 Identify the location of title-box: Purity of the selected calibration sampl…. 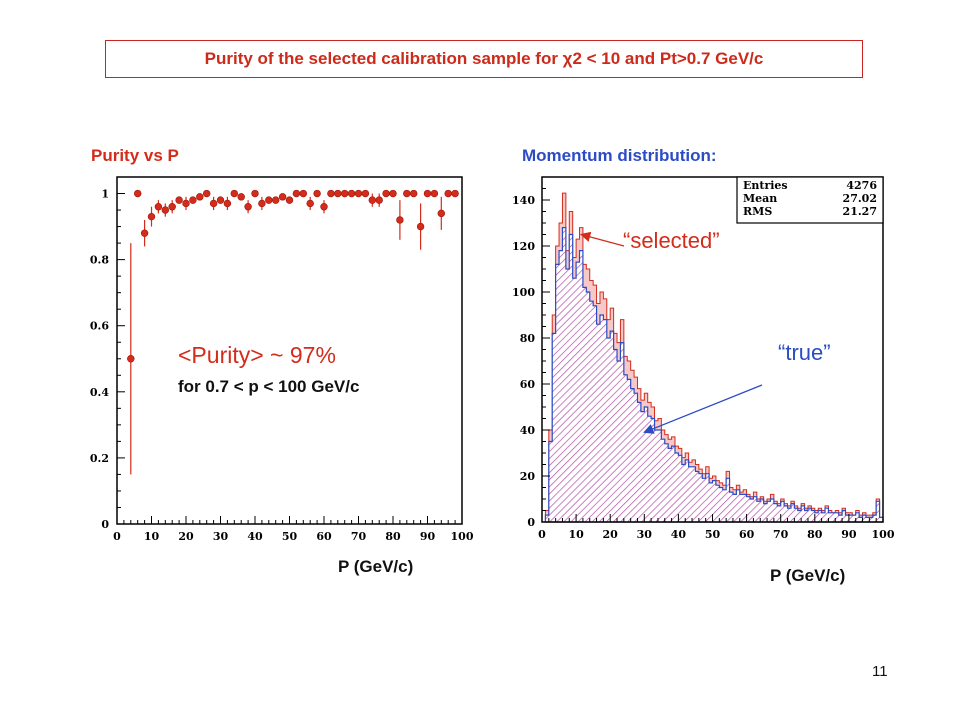
(484, 59).